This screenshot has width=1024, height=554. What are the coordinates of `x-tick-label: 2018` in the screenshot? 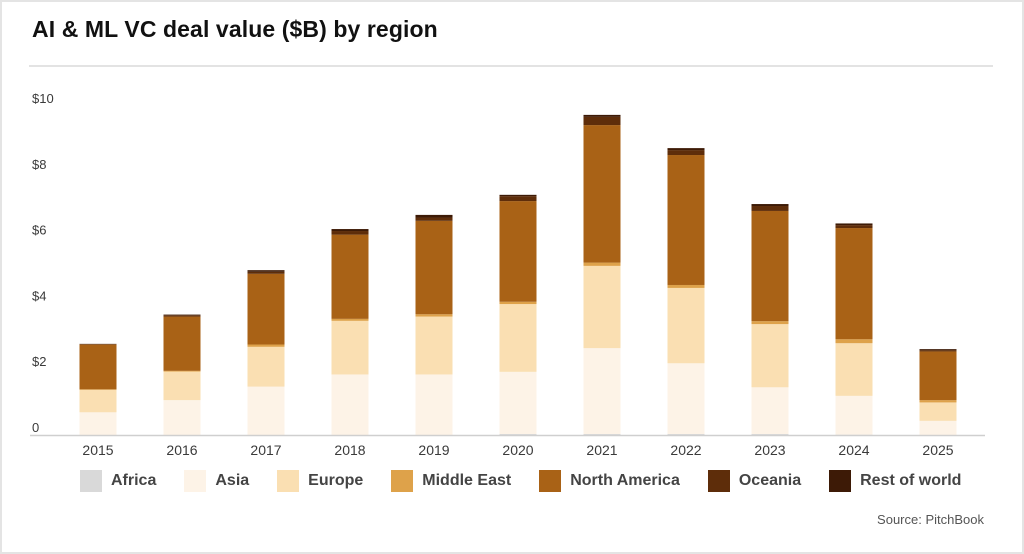 It's located at (349, 450).